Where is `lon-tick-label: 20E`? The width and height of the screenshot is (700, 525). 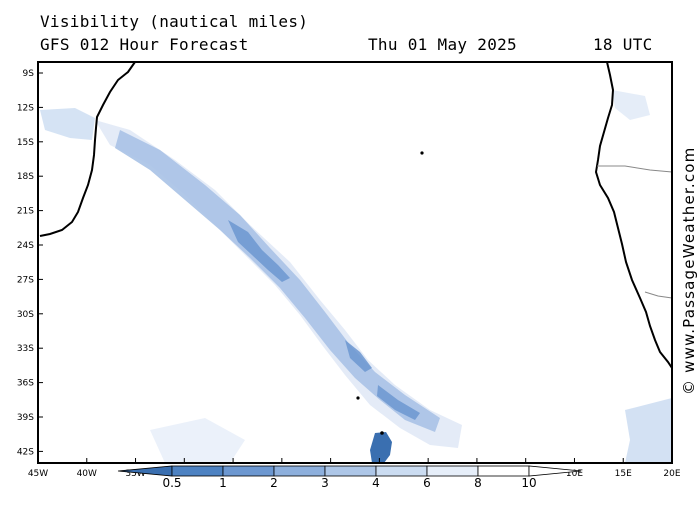
lon-tick-label: 20E is located at coordinates (671, 474).